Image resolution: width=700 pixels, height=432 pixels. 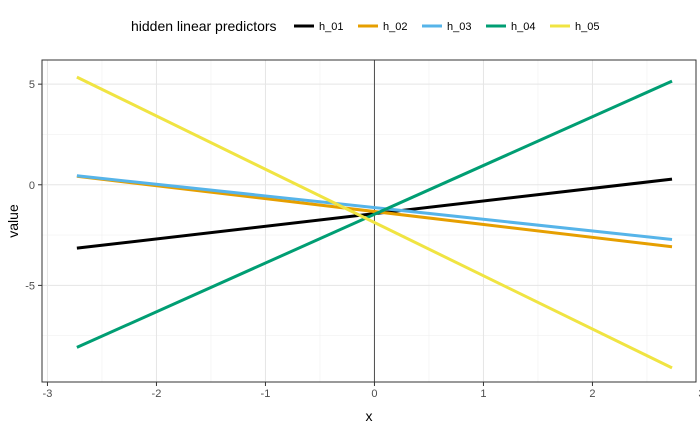 I want to click on x-tick-label: 0, so click(x=374, y=394).